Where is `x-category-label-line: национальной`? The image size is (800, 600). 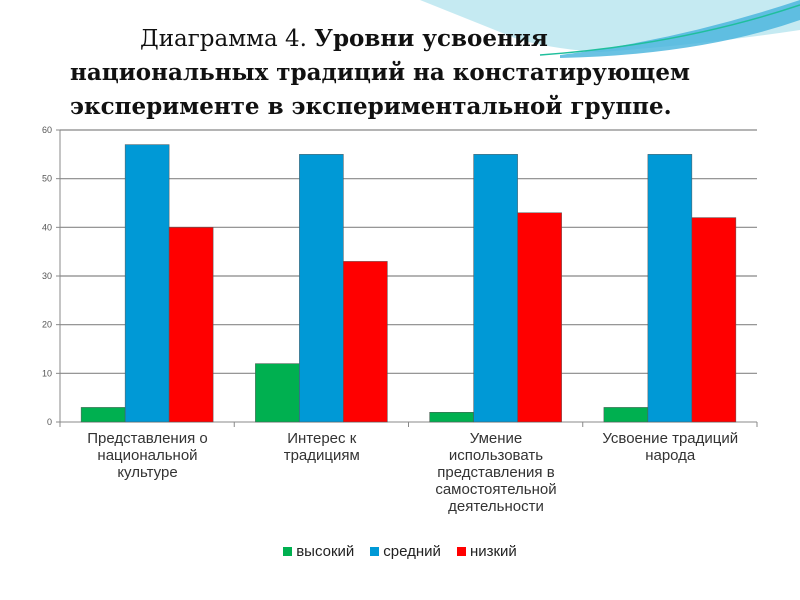
x-category-label-line: национальной is located at coordinates (147, 455).